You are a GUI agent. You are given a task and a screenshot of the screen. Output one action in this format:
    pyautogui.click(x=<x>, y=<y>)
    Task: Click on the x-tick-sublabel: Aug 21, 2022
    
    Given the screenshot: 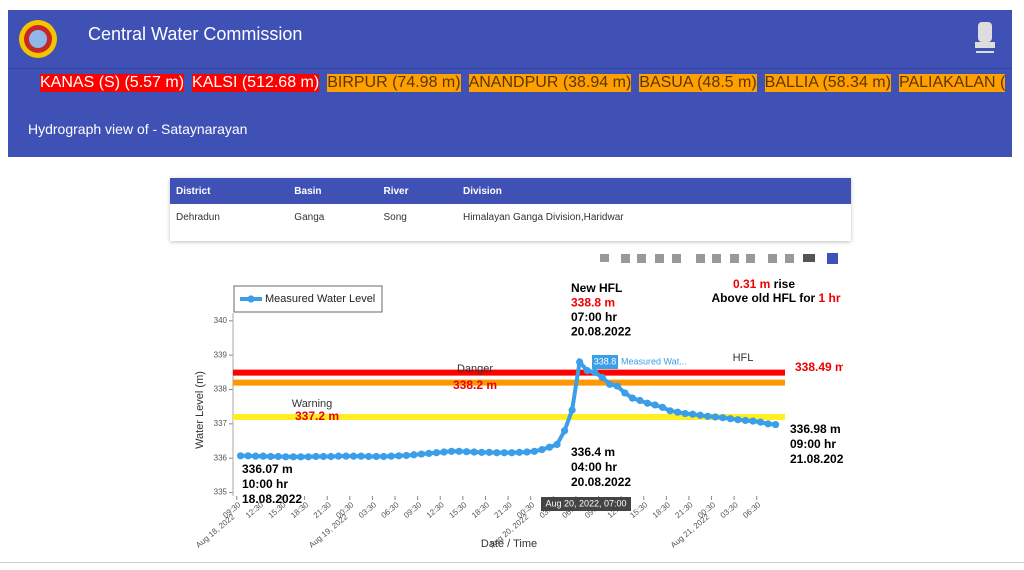 What is the action you would take?
    pyautogui.click(x=690, y=530)
    